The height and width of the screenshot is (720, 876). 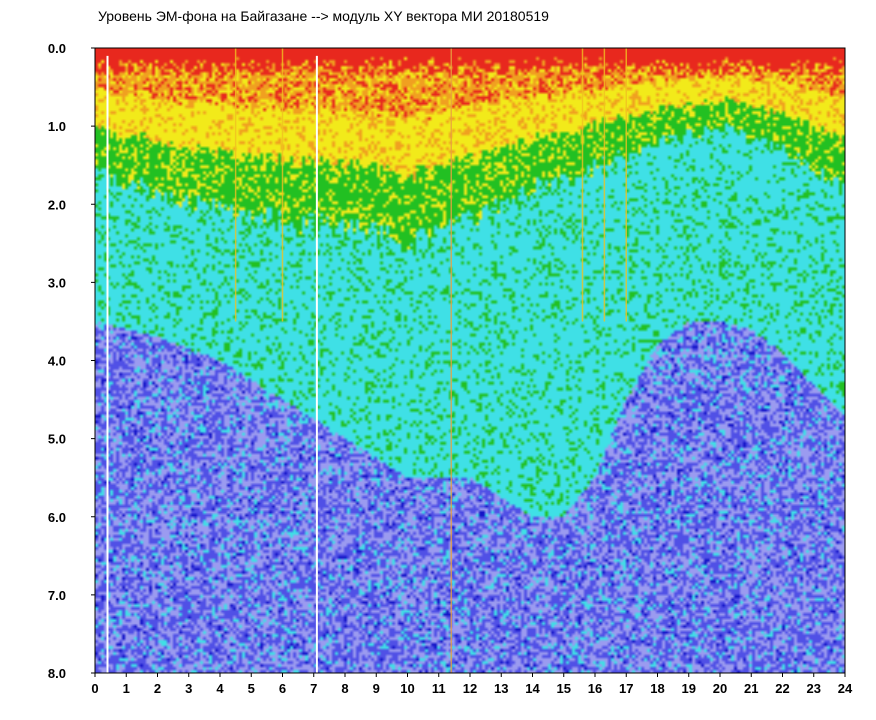 I want to click on y-tick-label: 8.0, so click(x=57, y=673).